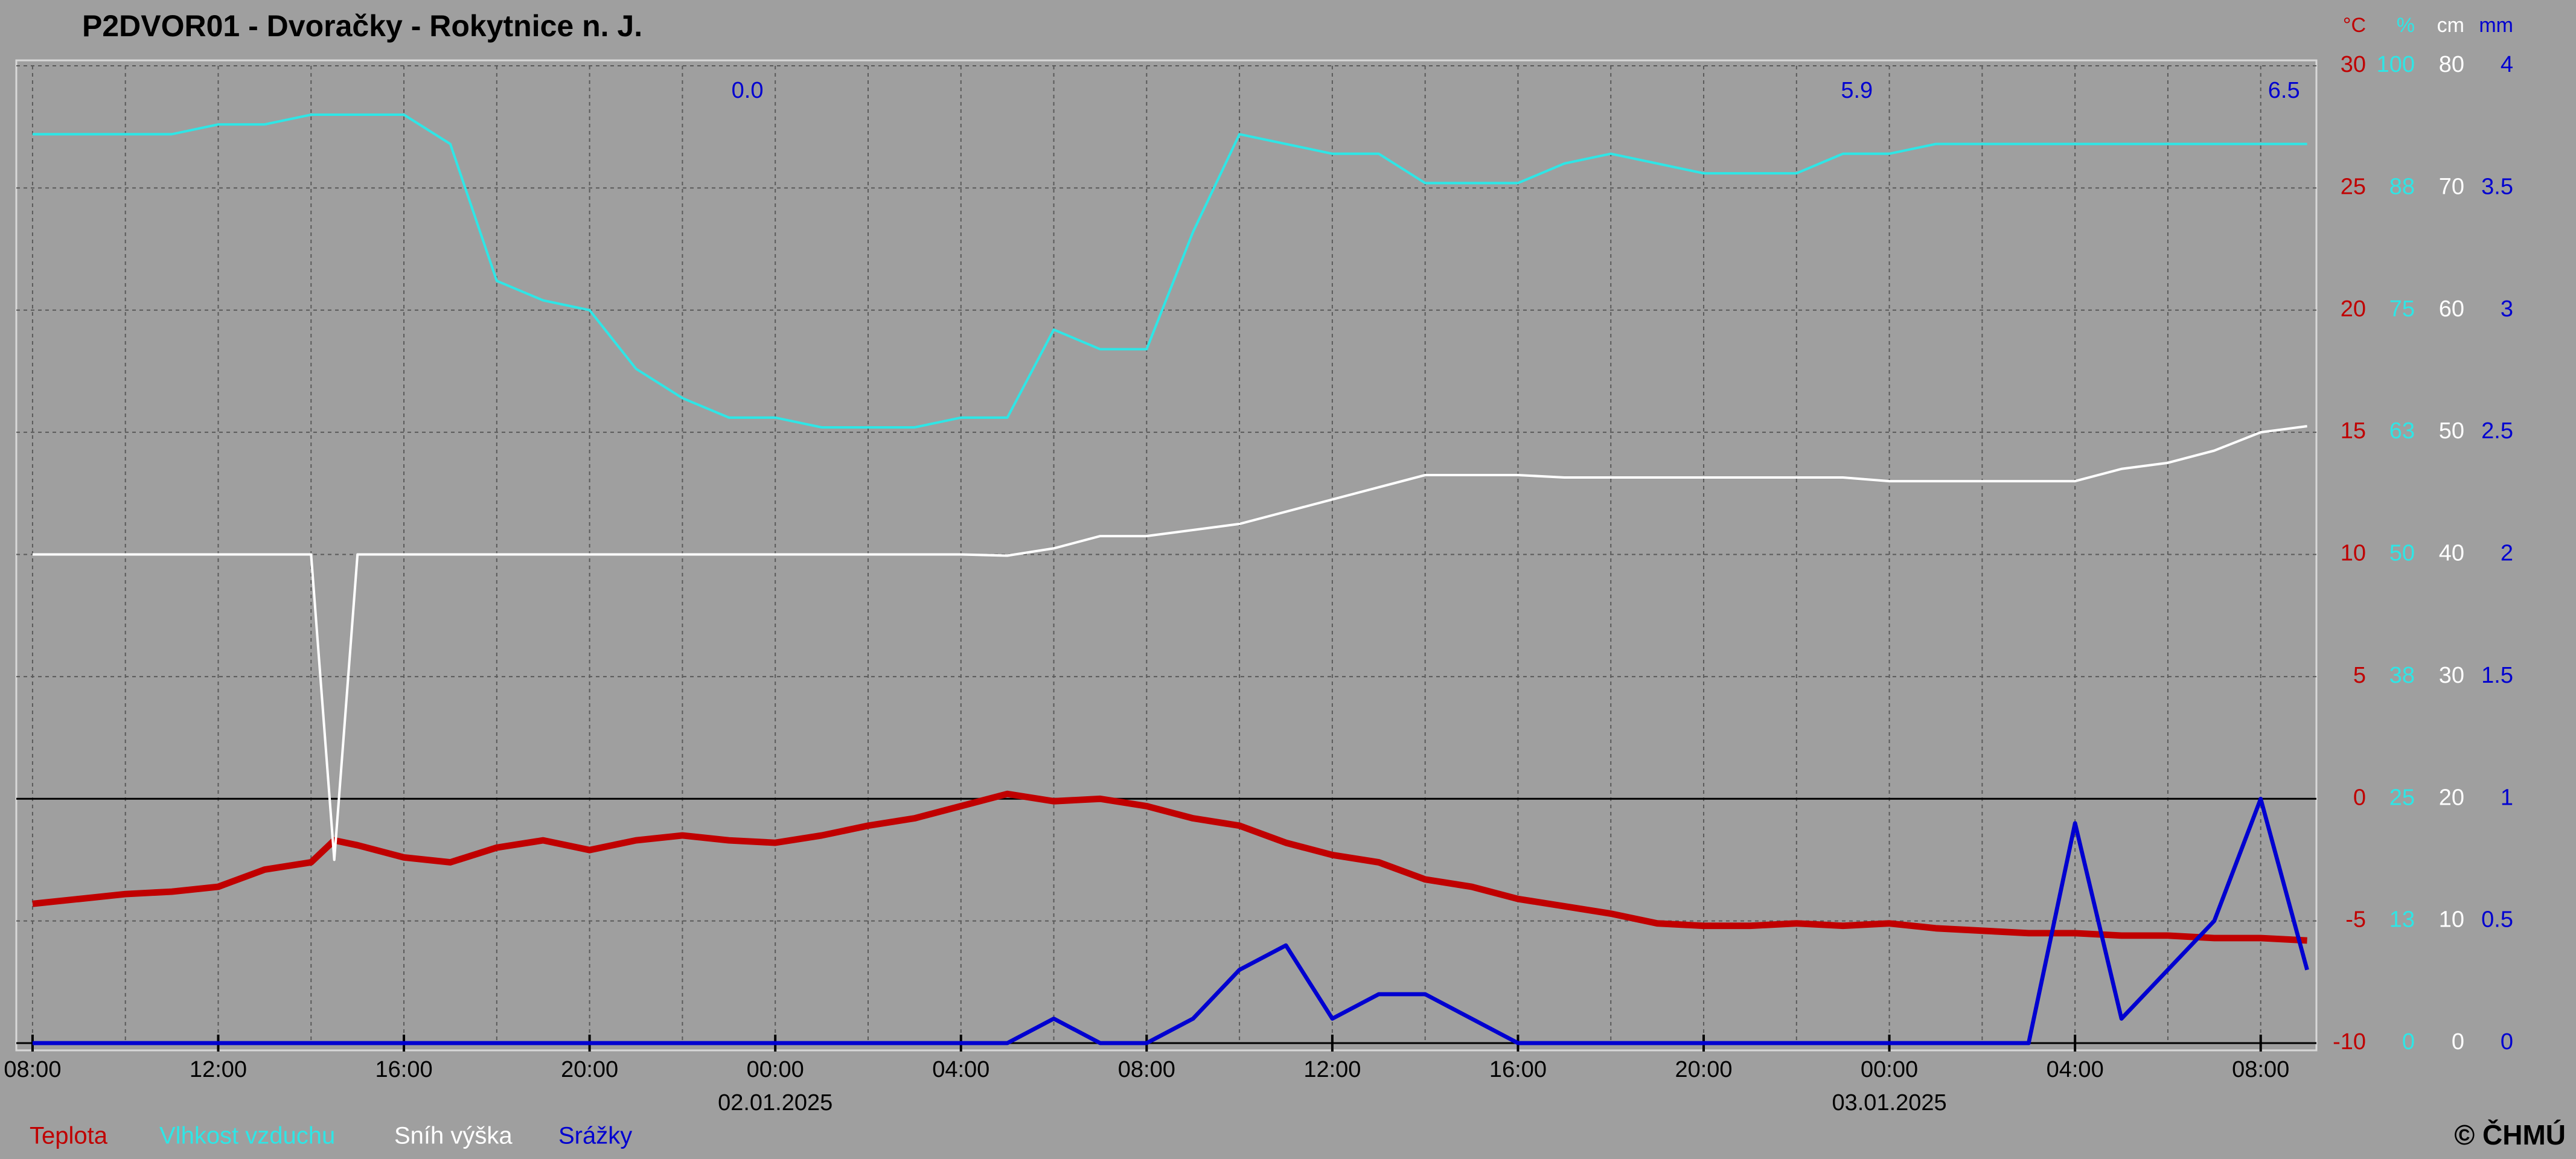  What do you see at coordinates (2497, 431) in the screenshot?
I see `y-tick-label: 2.5` at bounding box center [2497, 431].